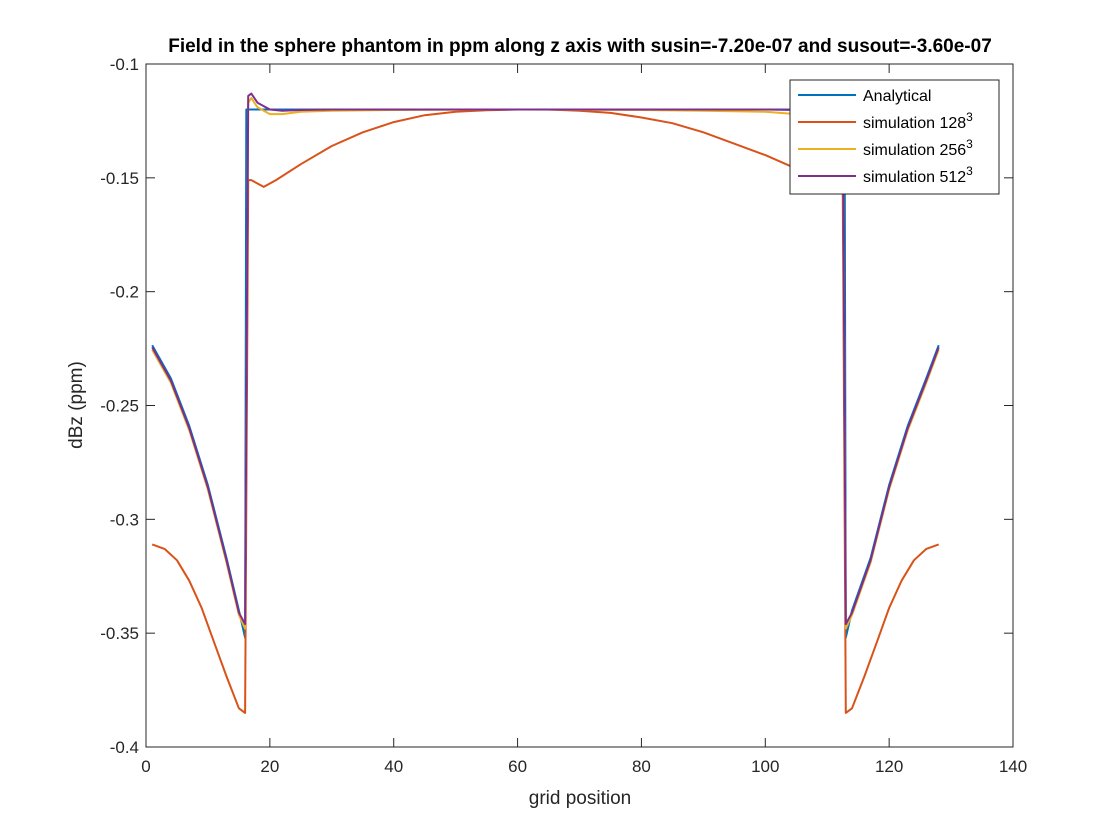 Image resolution: width=1120 pixels, height=840 pixels. I want to click on x-tick-label: 20, so click(269, 766).